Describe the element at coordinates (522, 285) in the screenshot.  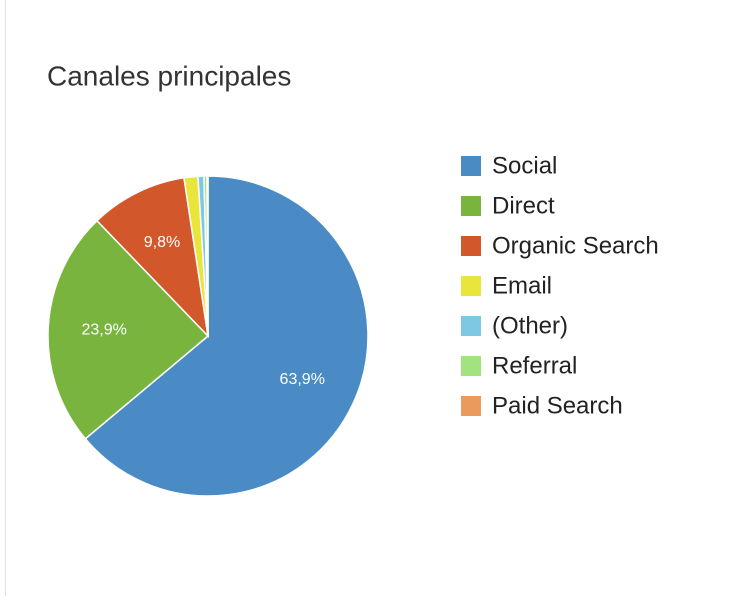
I see `legend-label: Email` at that location.